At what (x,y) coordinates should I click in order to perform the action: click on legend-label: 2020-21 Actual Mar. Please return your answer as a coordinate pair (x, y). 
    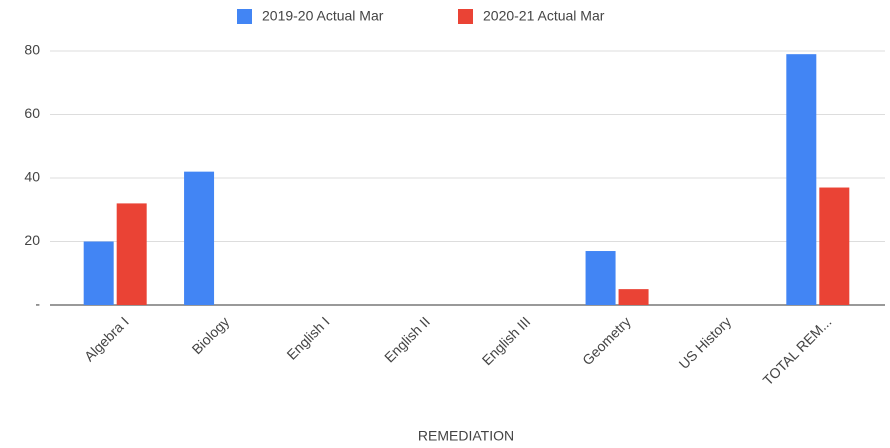
    Looking at the image, I should click on (544, 16).